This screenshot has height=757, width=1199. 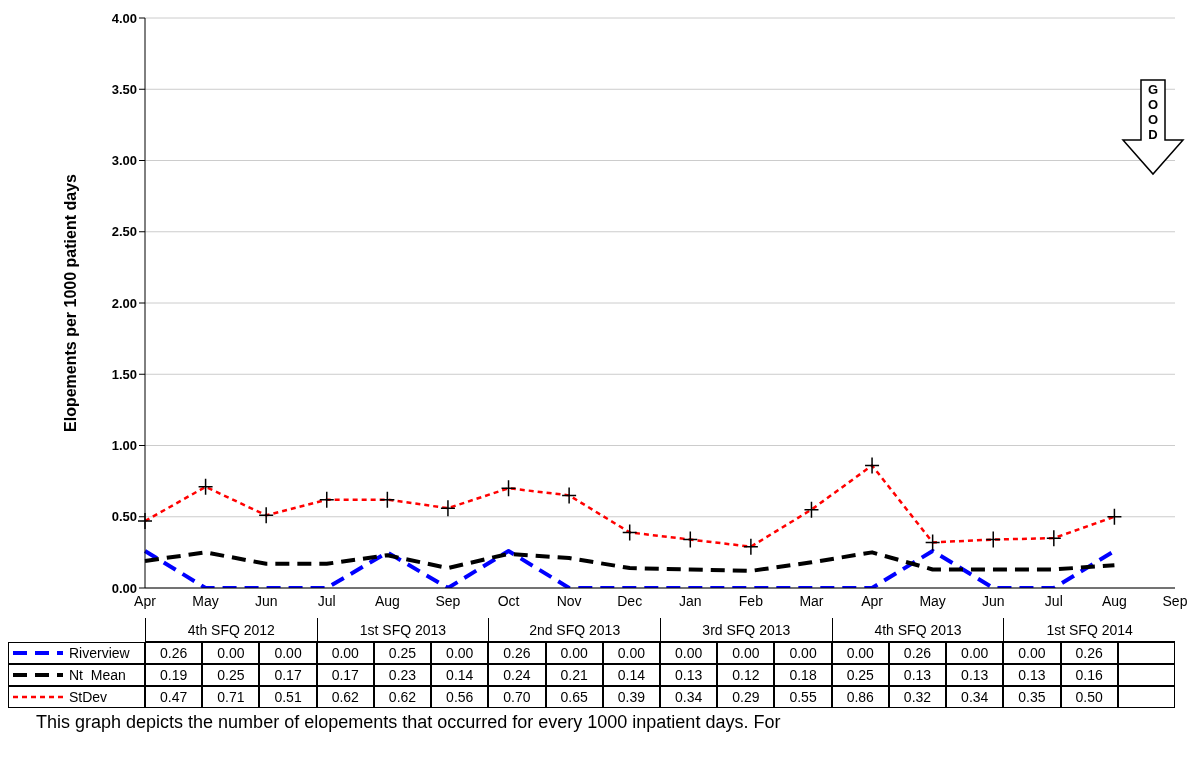 I want to click on data-label: 0.12, so click(x=746, y=675).